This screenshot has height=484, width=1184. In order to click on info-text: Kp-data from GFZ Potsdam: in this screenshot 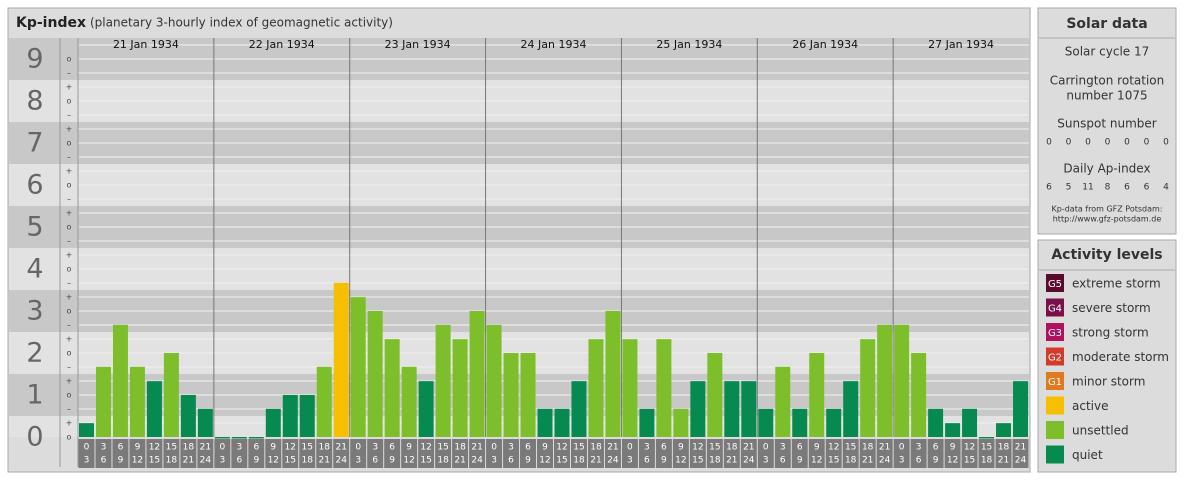, I will do `click(1107, 209)`.